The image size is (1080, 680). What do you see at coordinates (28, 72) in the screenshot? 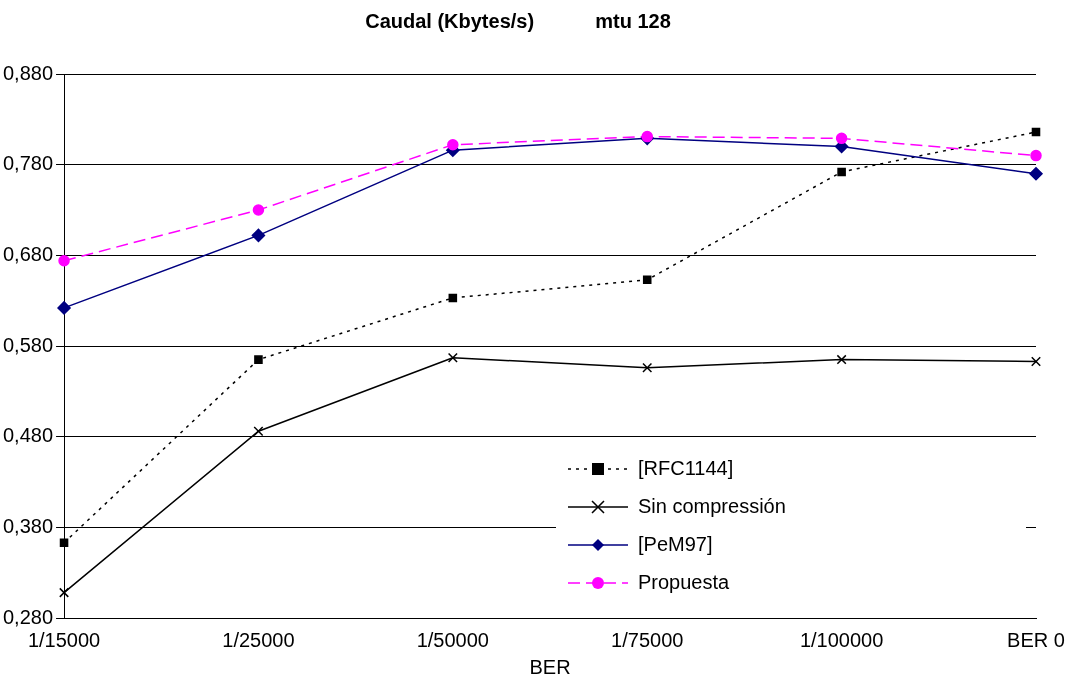
I see `y-tick-label: 0,880` at bounding box center [28, 72].